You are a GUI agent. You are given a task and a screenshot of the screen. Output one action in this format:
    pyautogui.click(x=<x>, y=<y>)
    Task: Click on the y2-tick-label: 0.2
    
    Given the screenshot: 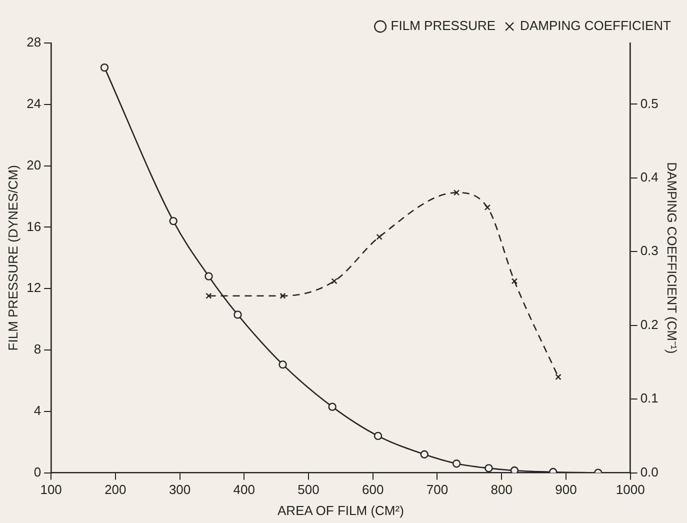 What is the action you would take?
    pyautogui.click(x=649, y=324)
    